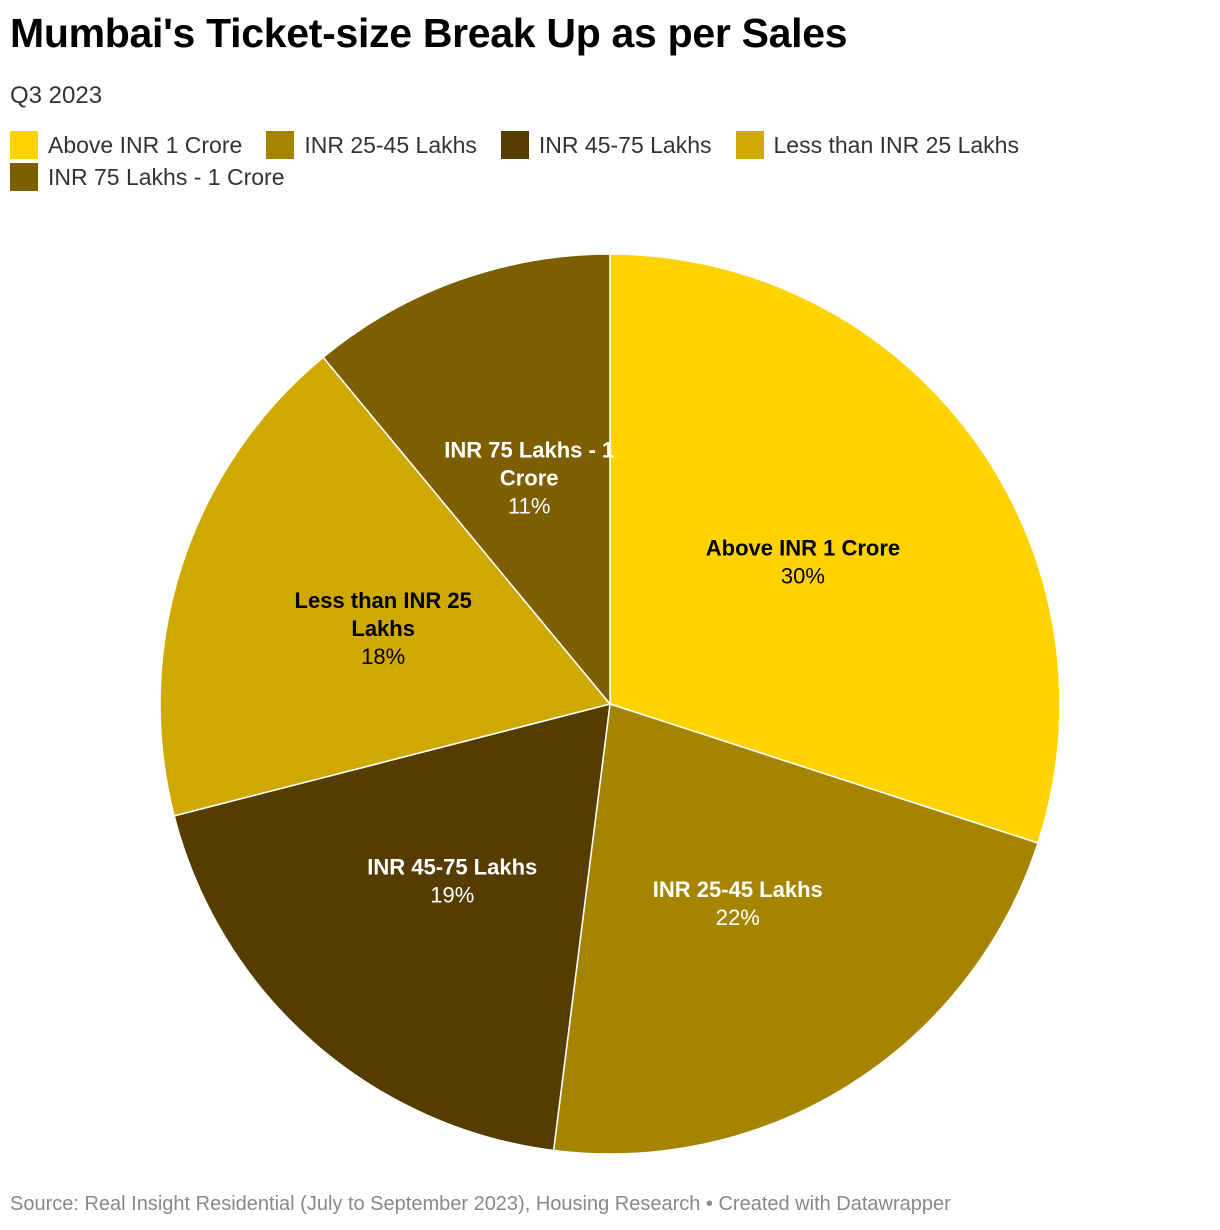 Image resolution: width=1220 pixels, height=1230 pixels. Describe the element at coordinates (452, 867) in the screenshot. I see `slice-label-name: INR 45-75 Lakhs` at that location.